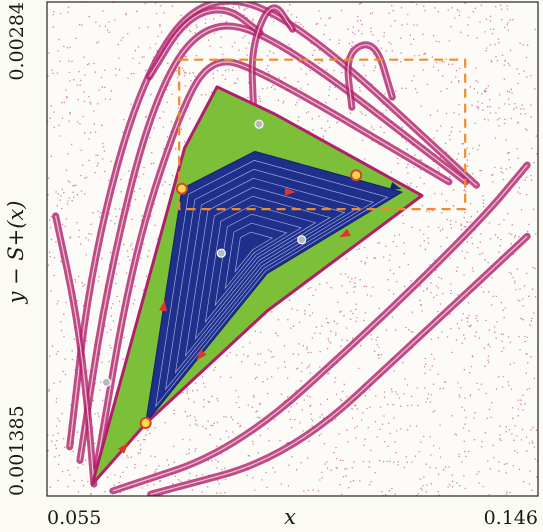  Describe the element at coordinates (290, 517) in the screenshot. I see `x-axis-label: x` at that location.